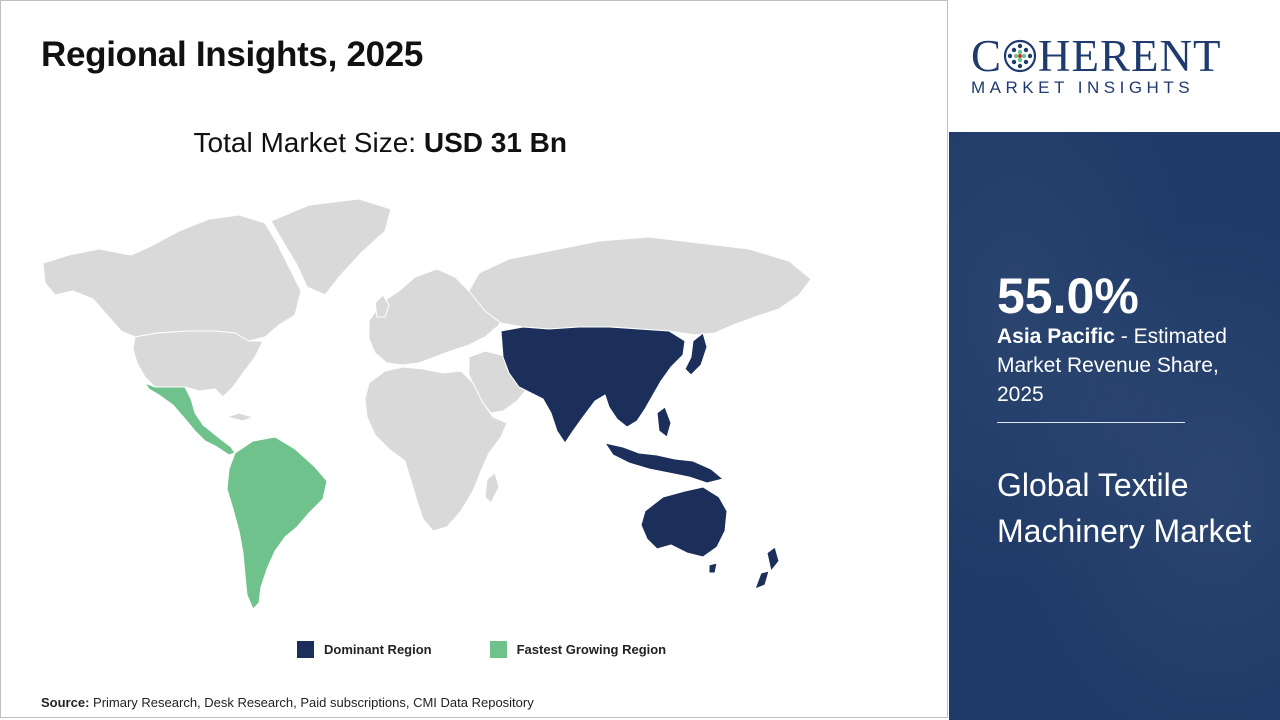  I want to click on logo: C HERENT MARKET INSIGHTS, so click(1114, 66).